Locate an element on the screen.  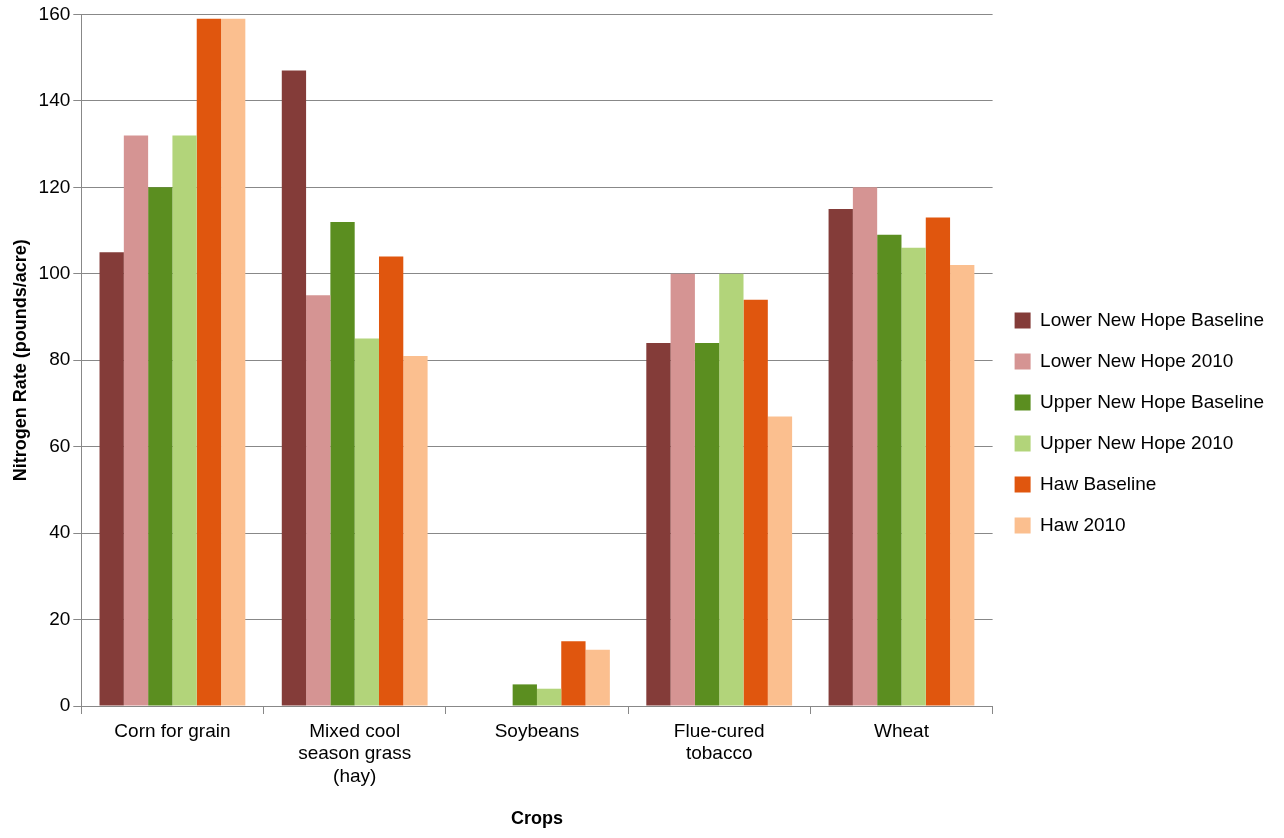
legend-label: Upper New Hope Baseline is located at coordinates (1152, 401).